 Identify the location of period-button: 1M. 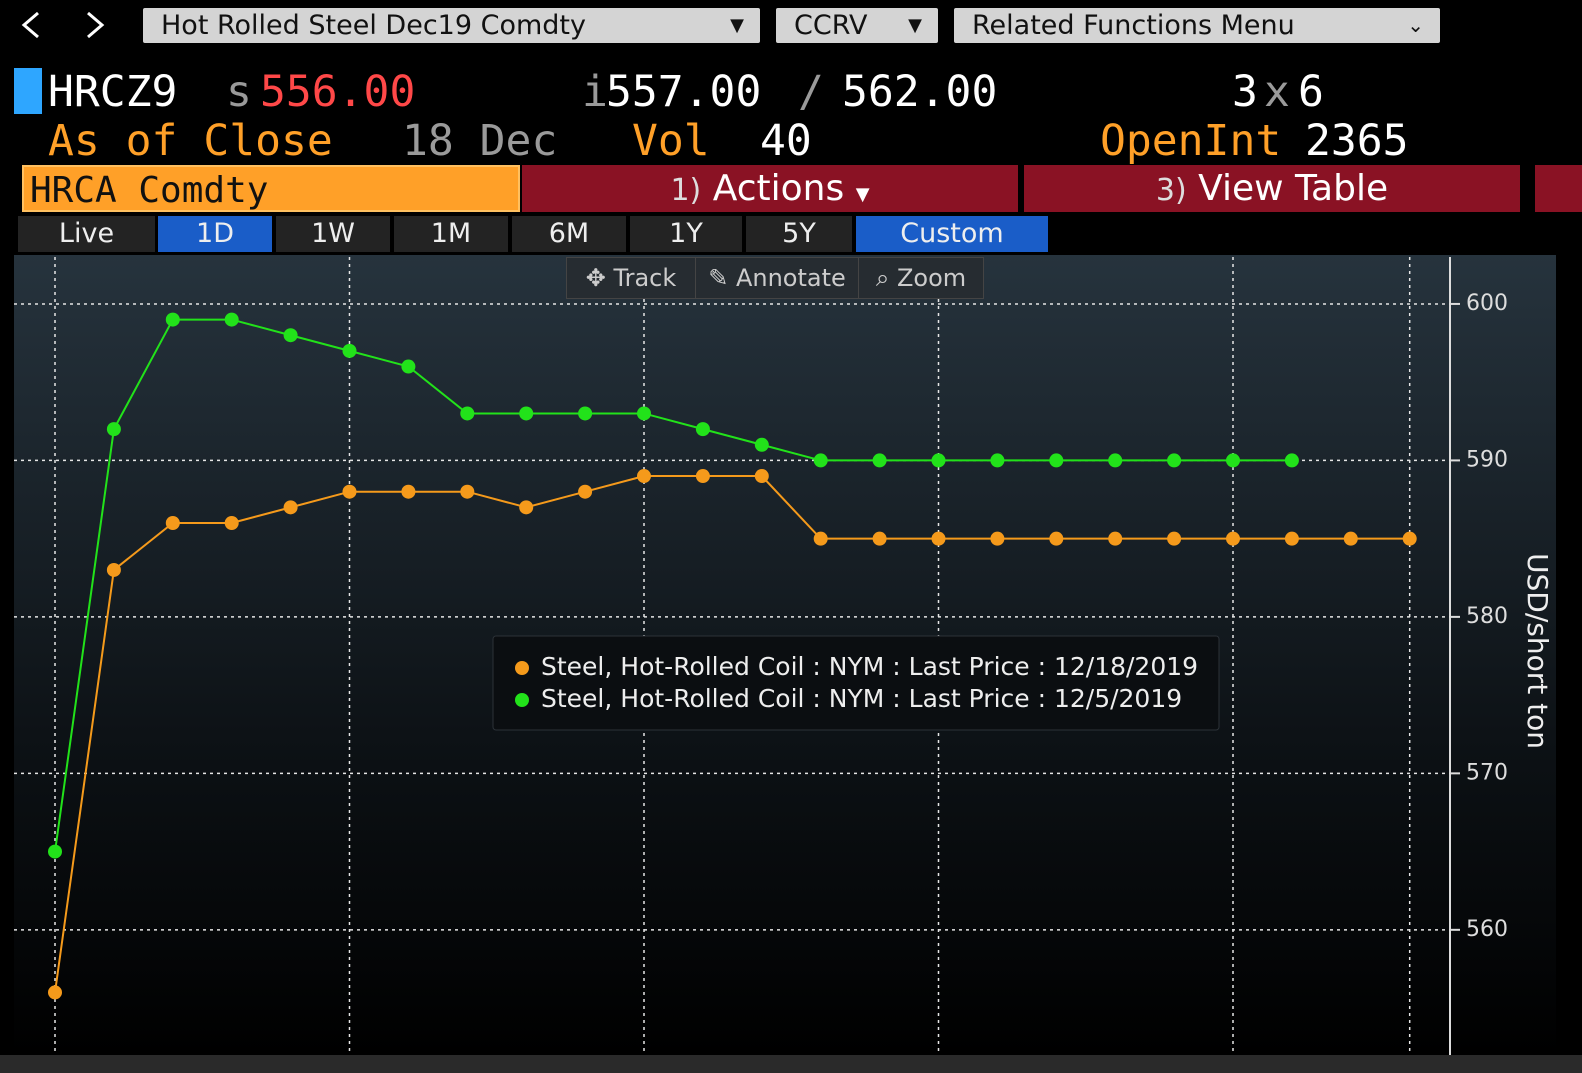
(451, 234).